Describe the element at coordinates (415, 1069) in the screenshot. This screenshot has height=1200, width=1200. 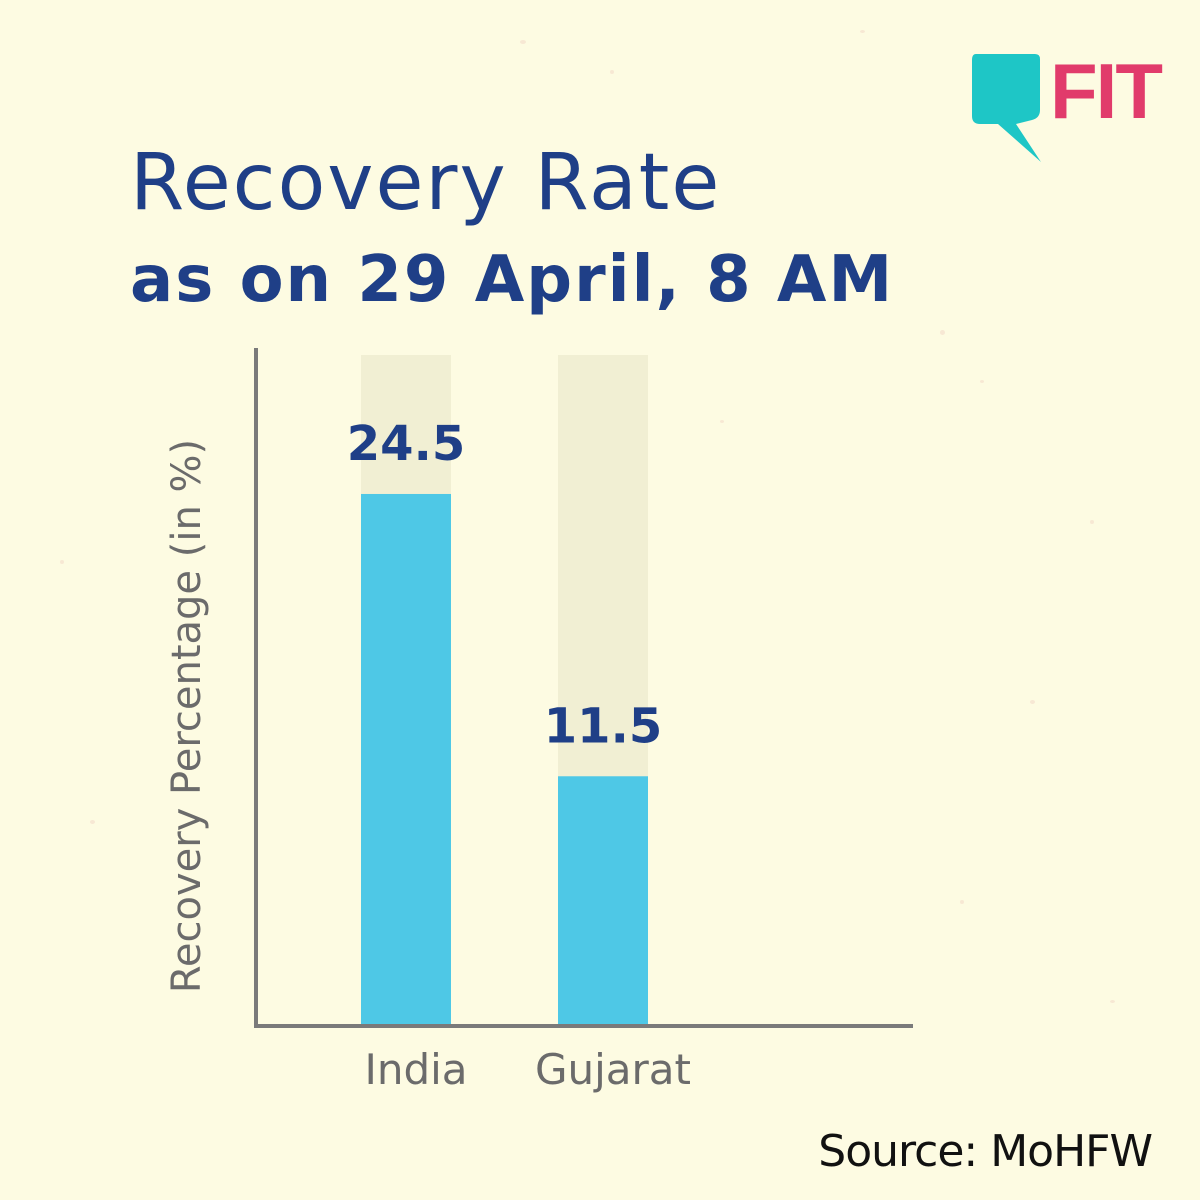
I see `category-label-india: India` at that location.